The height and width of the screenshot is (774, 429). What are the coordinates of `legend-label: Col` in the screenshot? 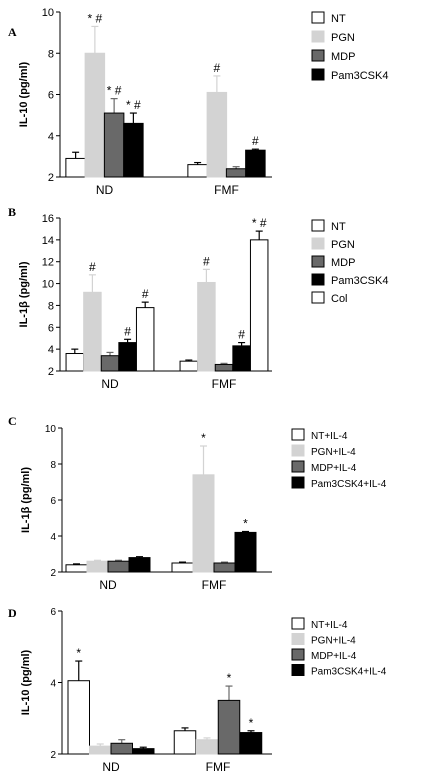 It's located at (339, 299).